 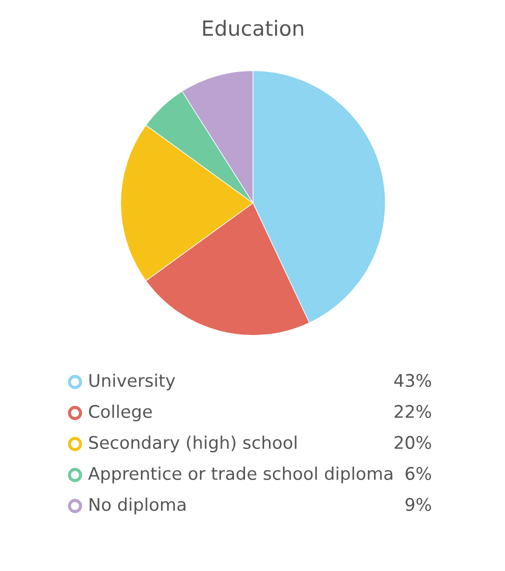 I want to click on data-label: 20%, so click(x=413, y=443).